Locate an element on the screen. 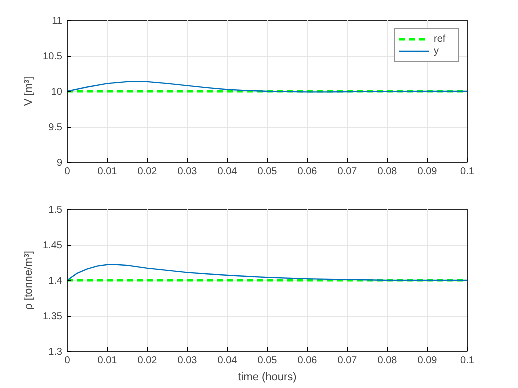 The width and height of the screenshot is (518, 388). y-tick-label: 1.4 is located at coordinates (55, 281).